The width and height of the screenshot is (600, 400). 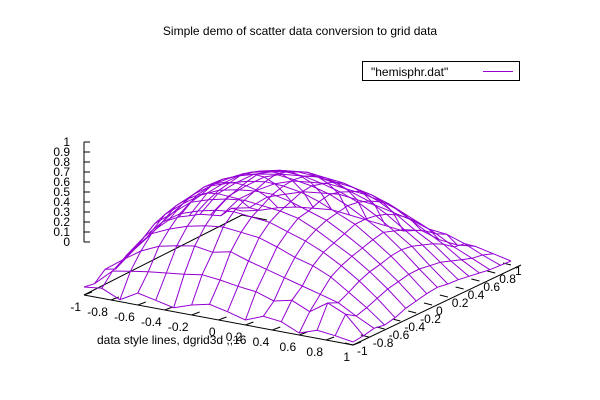 What do you see at coordinates (66, 142) in the screenshot?
I see `z-tick-label: 1` at bounding box center [66, 142].